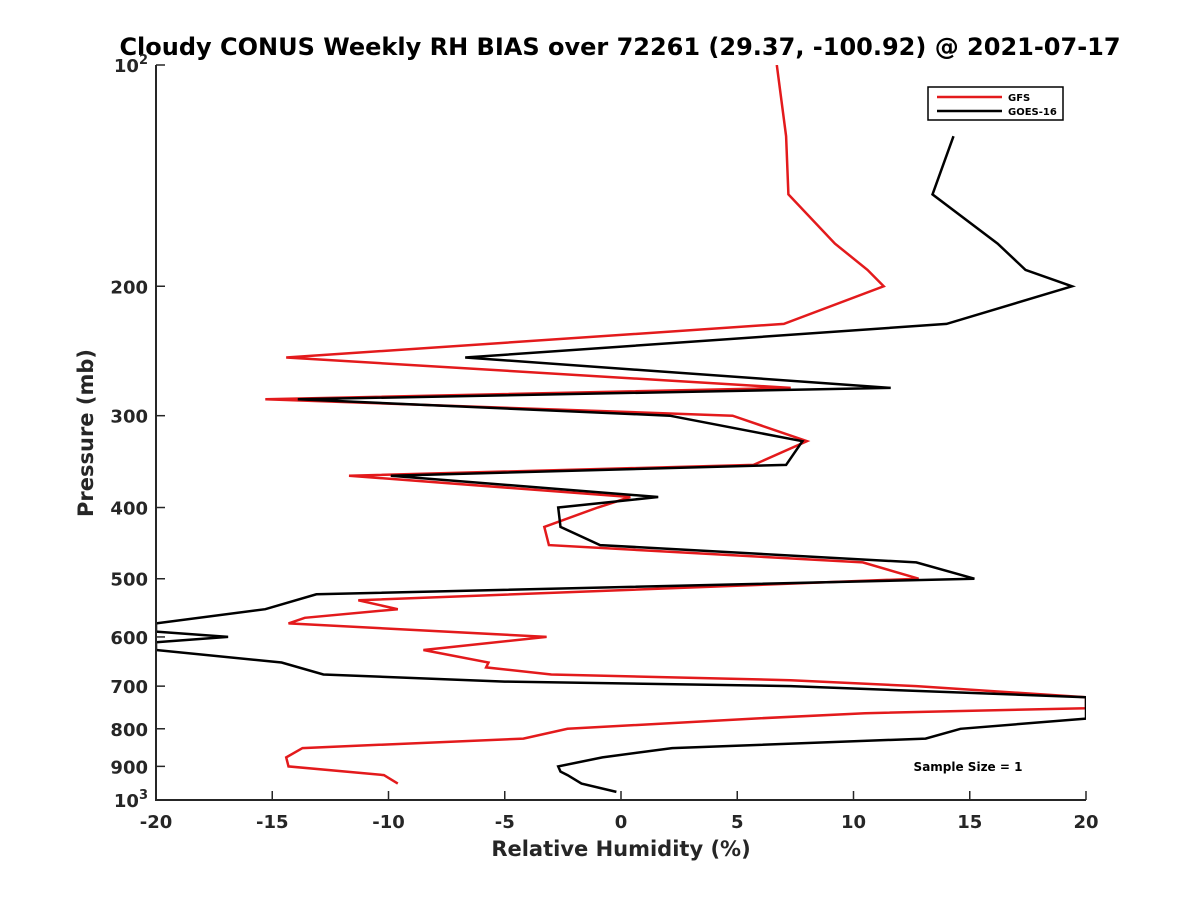  I want to click on x-tick-label: -15, so click(272, 822).